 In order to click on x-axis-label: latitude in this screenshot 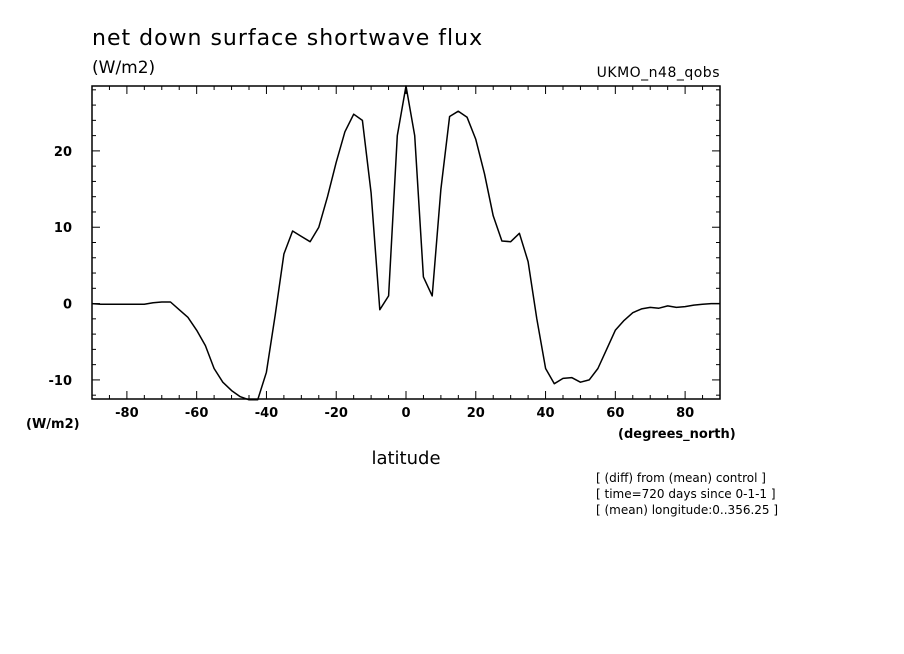, I will do `click(405, 458)`.